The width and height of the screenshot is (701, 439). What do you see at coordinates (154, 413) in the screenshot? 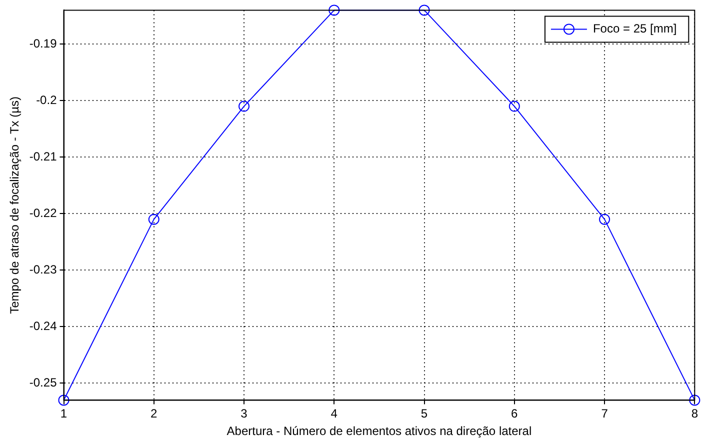
I see `x-tick-label: 2` at bounding box center [154, 413].